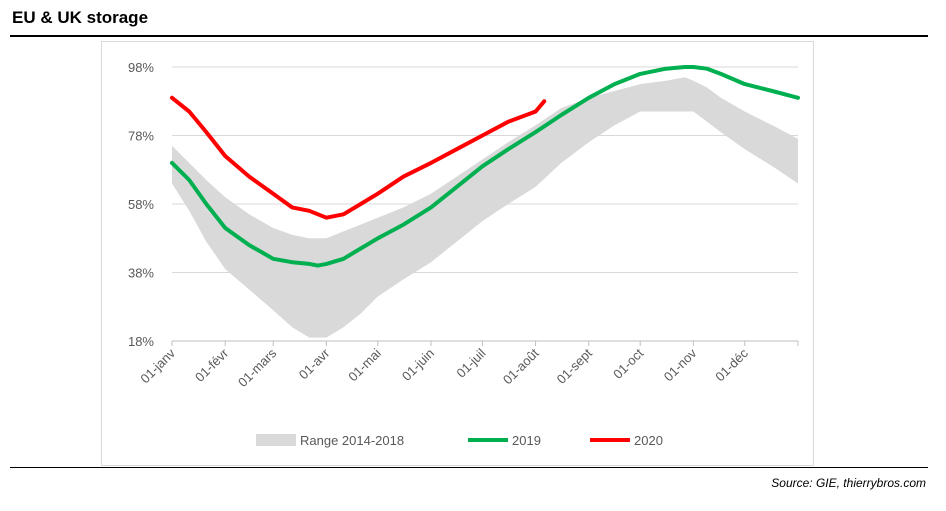  I want to click on y-axis: 18% 38% 58% 78% 98%, so click(141, 204).